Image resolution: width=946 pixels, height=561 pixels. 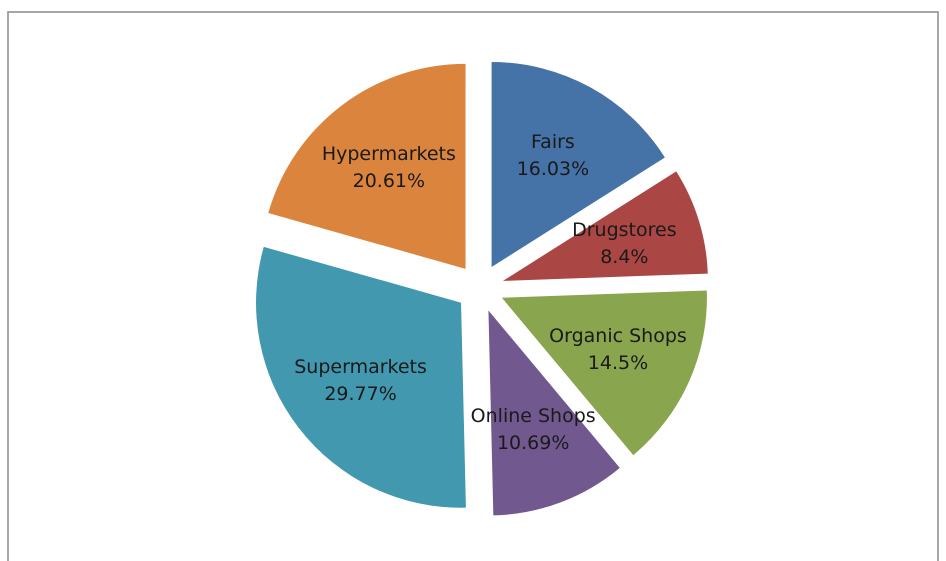 What do you see at coordinates (553, 142) in the screenshot?
I see `slice-label: Fairs` at bounding box center [553, 142].